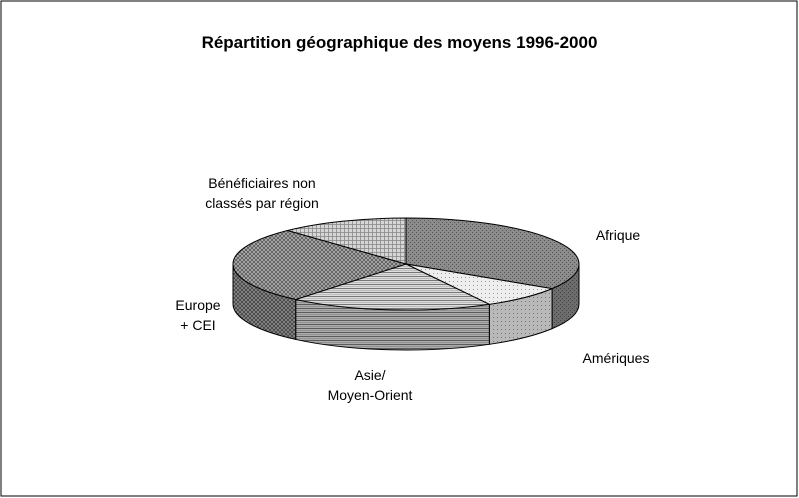  What do you see at coordinates (618, 235) in the screenshot?
I see `slice-label: Afrique` at bounding box center [618, 235].